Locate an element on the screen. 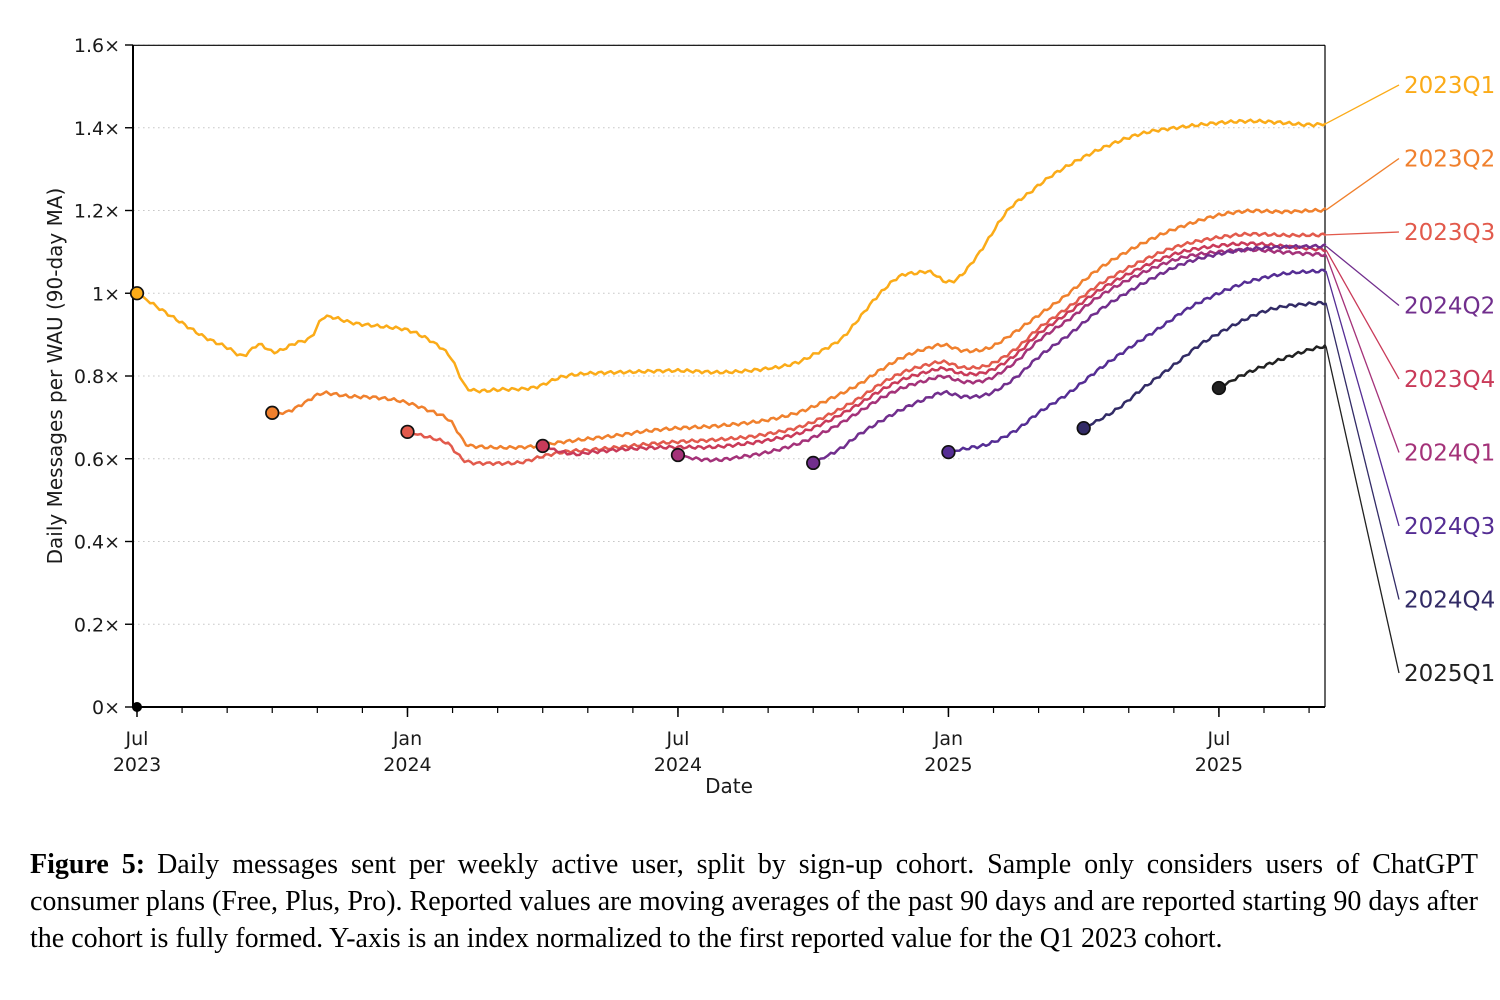  series-start-dot-2024Q2 is located at coordinates (813, 463).